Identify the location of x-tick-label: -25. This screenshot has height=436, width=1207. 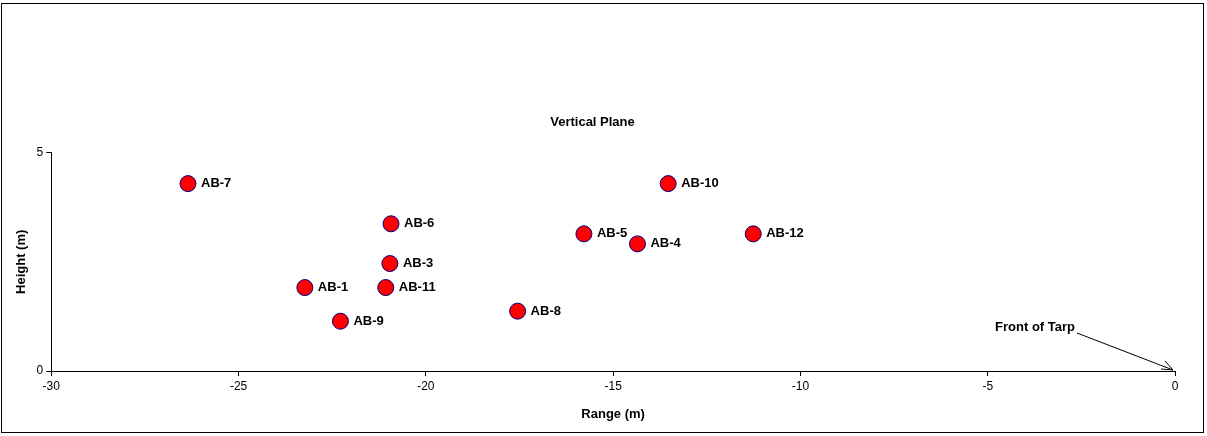
(238, 385).